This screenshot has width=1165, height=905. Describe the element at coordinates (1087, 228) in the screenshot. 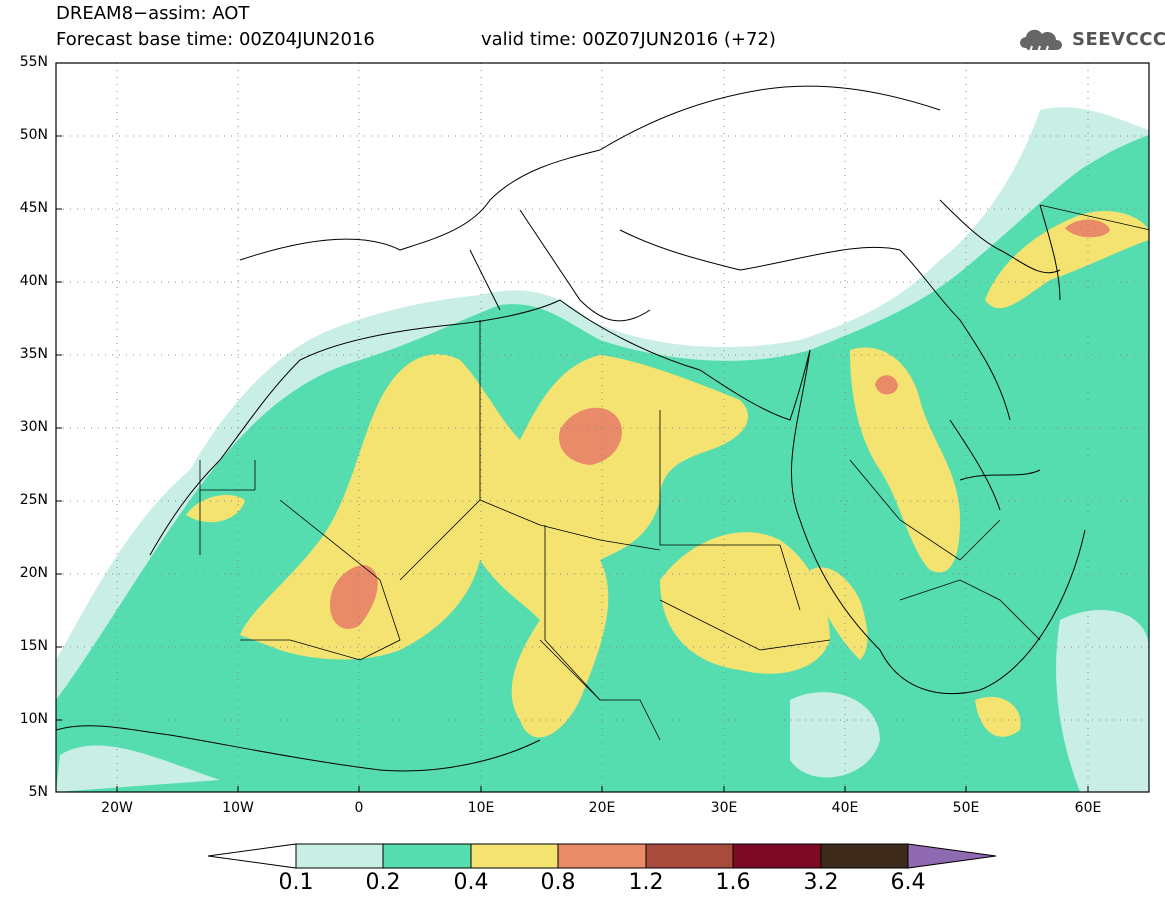

I see `aot-band-0.8-aral` at that location.